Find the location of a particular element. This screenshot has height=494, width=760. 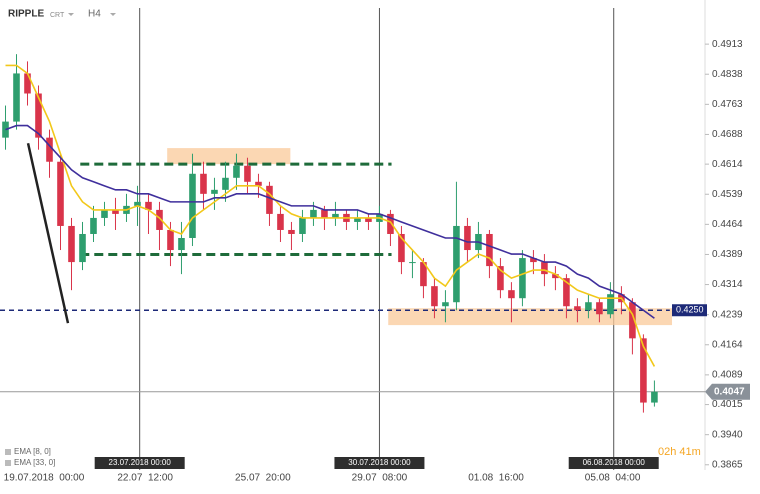

last-price-box is located at coordinates (727, 391).